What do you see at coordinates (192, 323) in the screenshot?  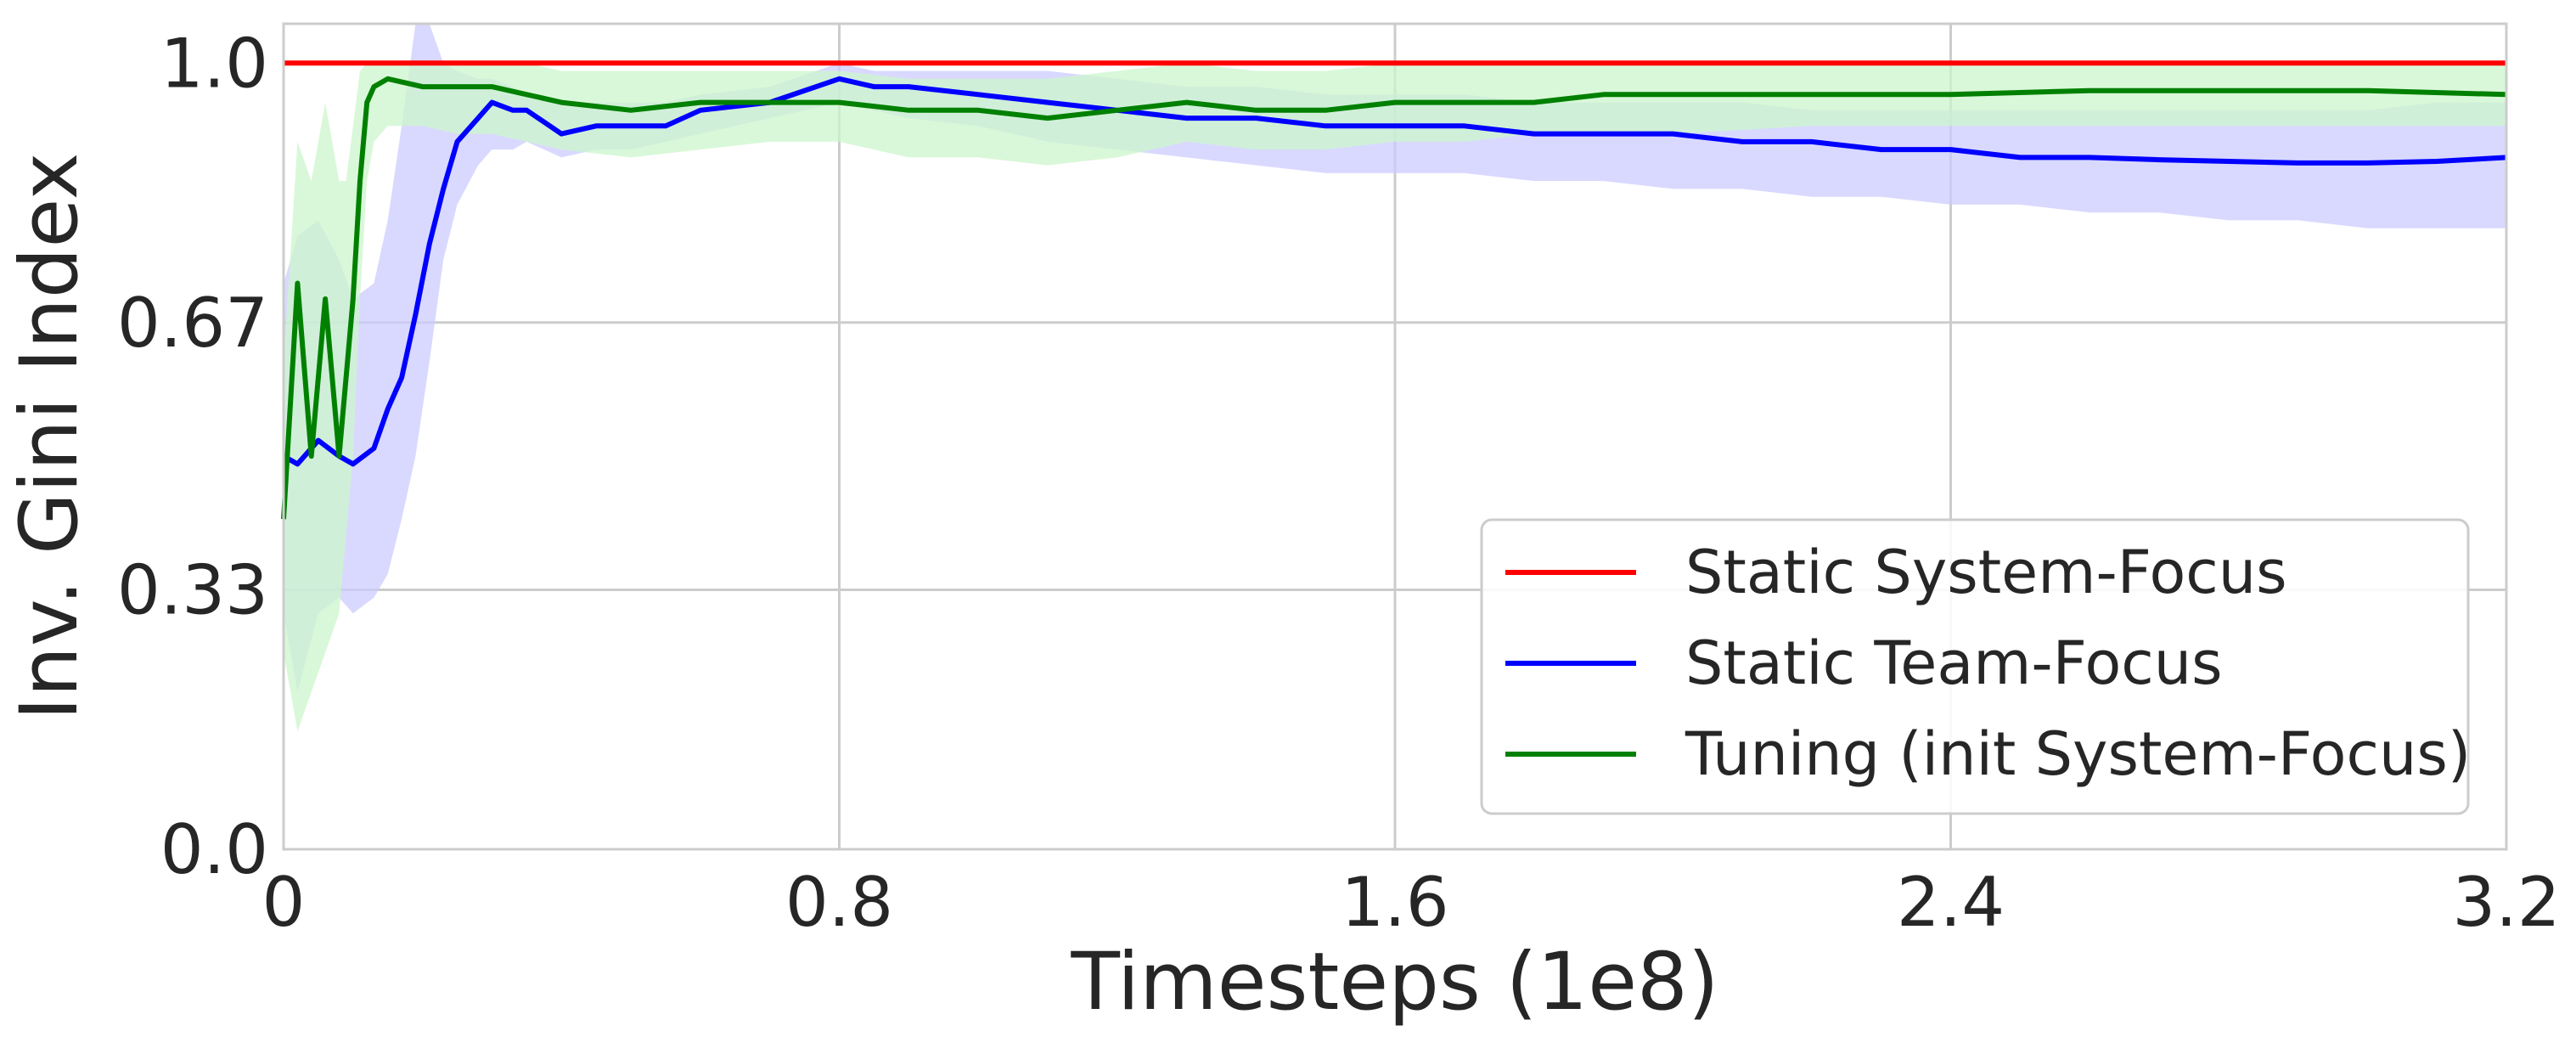 I see `y-tick-label: 0.67` at bounding box center [192, 323].